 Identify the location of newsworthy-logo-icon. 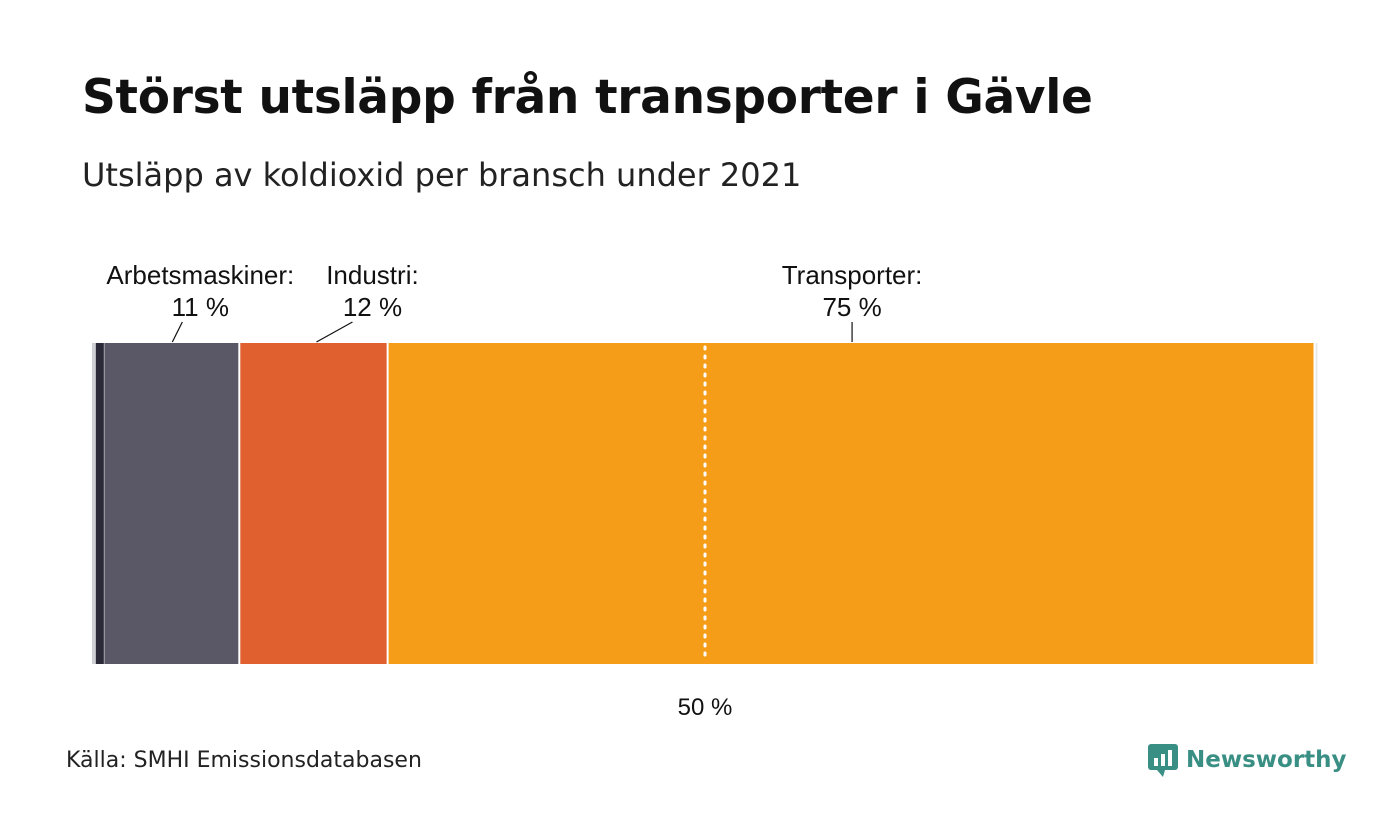
(1163, 760).